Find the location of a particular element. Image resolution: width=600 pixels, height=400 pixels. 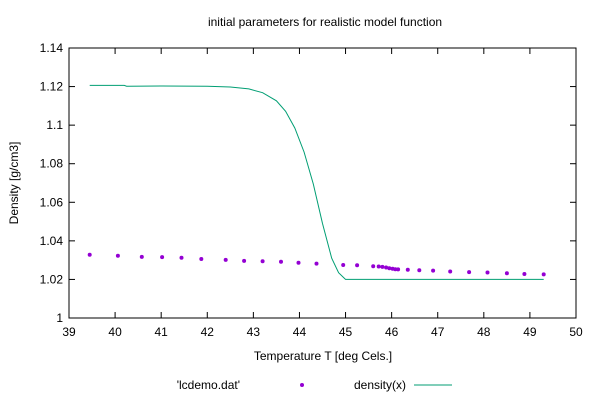

x-tick-label: 43 is located at coordinates (254, 332).